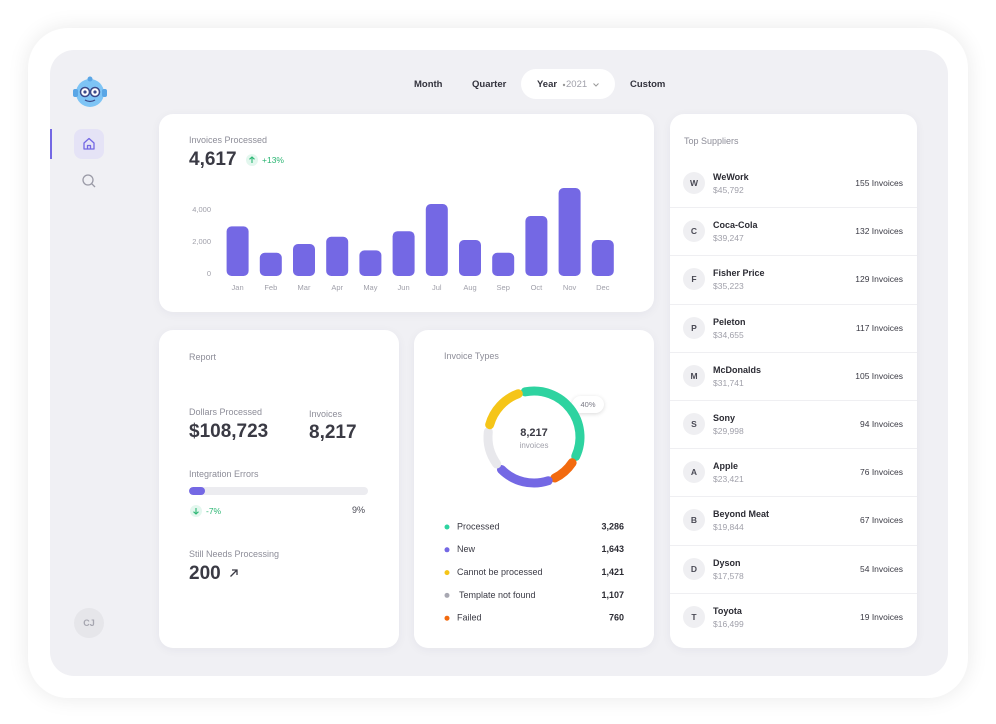  Describe the element at coordinates (694, 183) in the screenshot. I see `supplier-initial: W` at that location.